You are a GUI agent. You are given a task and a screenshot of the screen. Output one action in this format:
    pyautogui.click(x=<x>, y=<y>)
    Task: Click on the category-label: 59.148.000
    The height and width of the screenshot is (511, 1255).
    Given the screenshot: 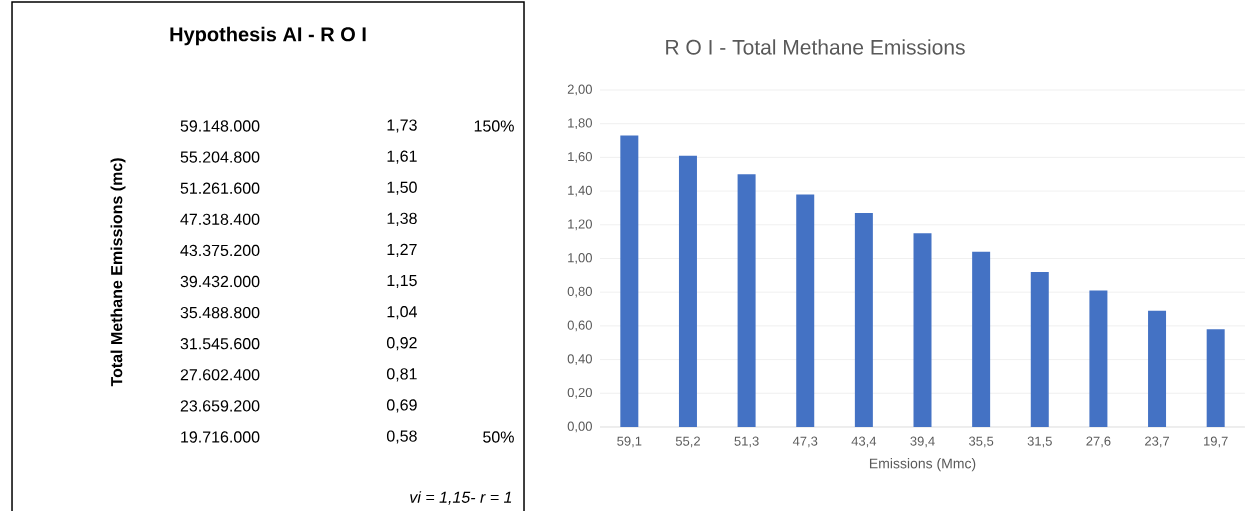 What is the action you would take?
    pyautogui.click(x=220, y=126)
    